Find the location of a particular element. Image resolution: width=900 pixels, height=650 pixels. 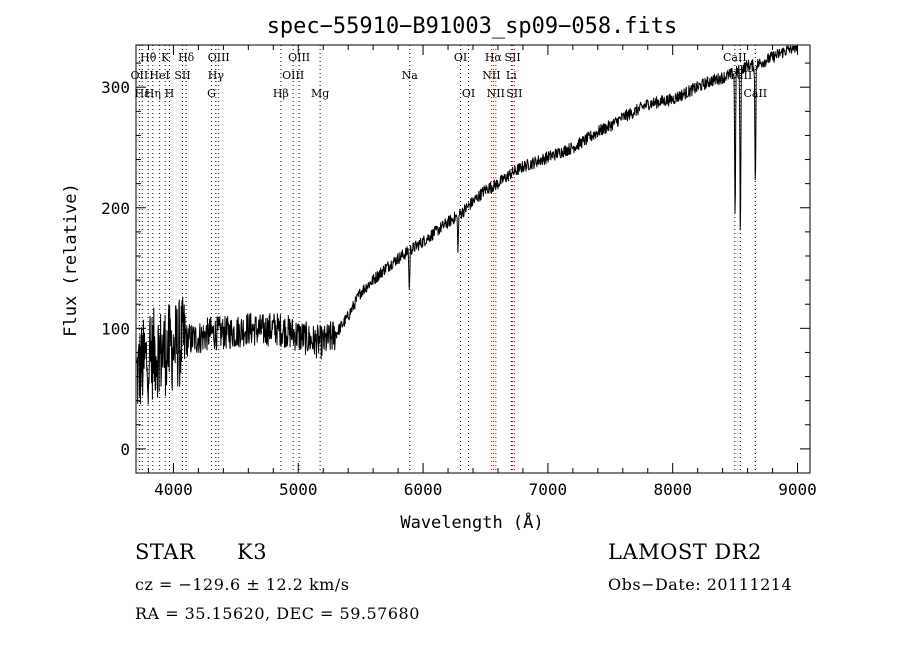

line-label: HeI is located at coordinates (159, 75).